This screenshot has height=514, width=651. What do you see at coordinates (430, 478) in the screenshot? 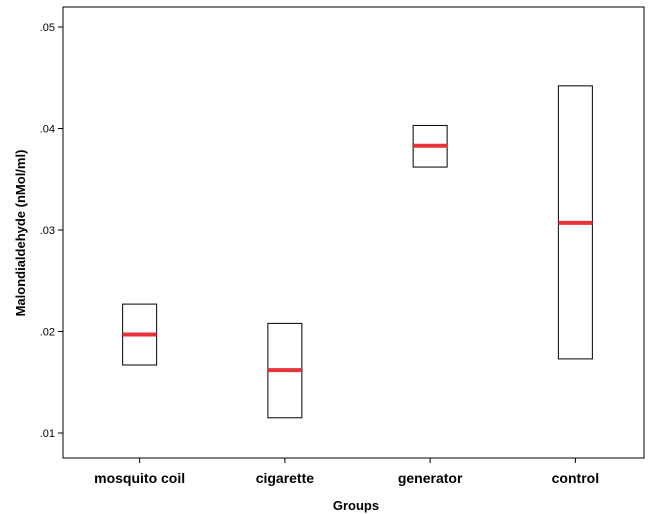
I see `x-tick-label: generator` at bounding box center [430, 478].